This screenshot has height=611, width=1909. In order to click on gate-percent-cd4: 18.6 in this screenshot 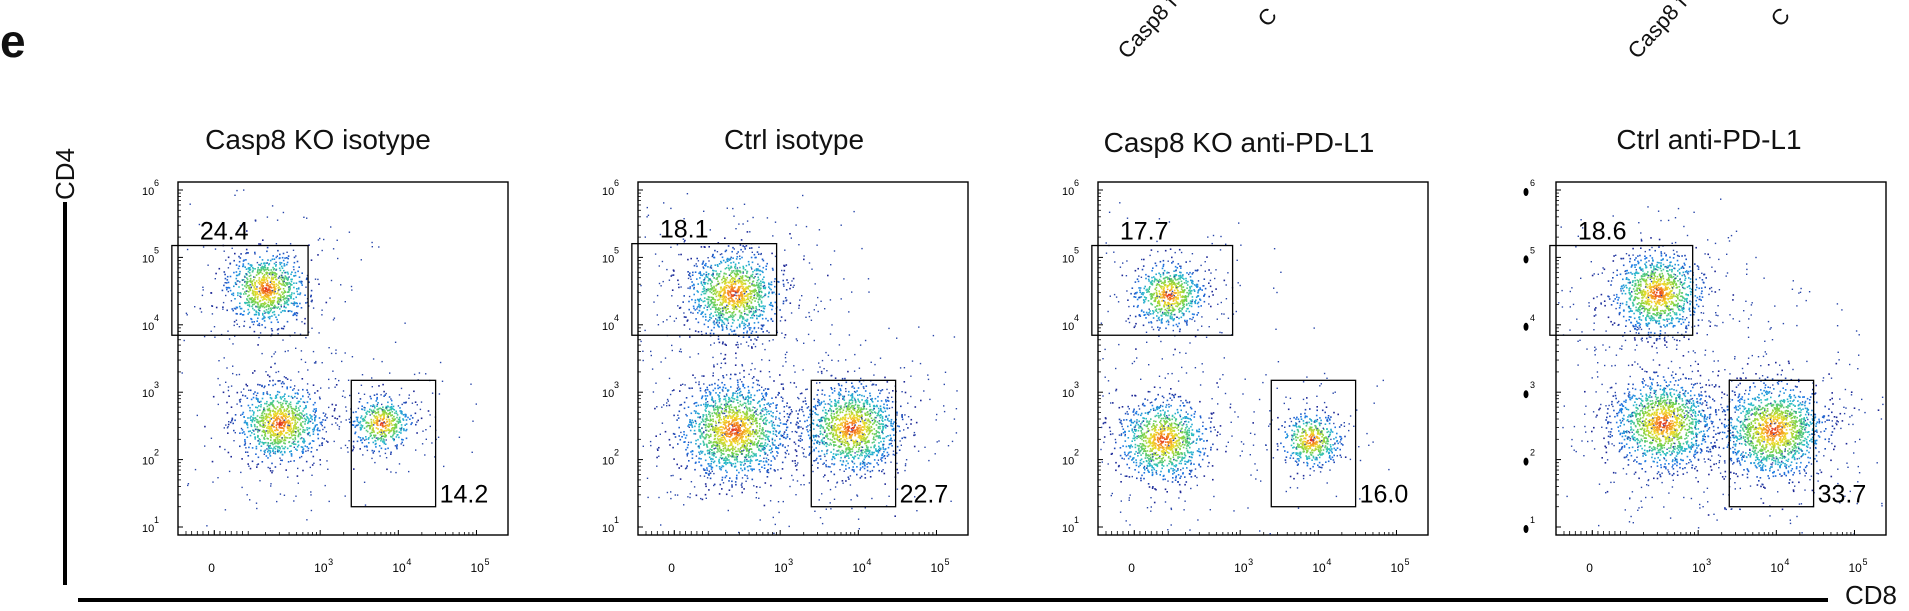, I will do `click(1602, 232)`.